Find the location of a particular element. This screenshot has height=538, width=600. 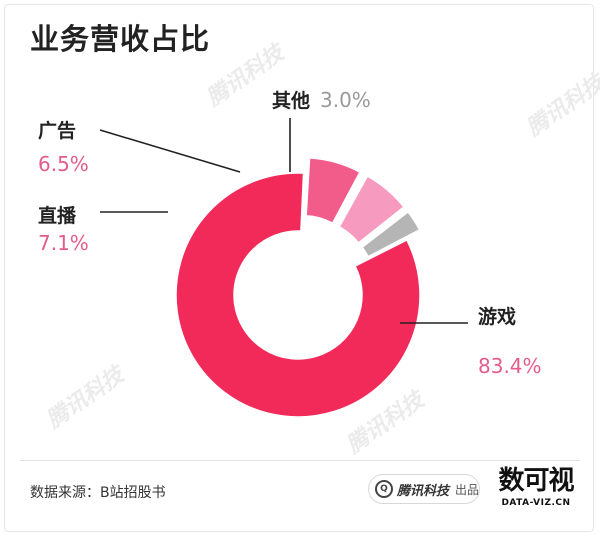

dataviz-logo-sub: DATA-VIZ.CN is located at coordinates (536, 503).